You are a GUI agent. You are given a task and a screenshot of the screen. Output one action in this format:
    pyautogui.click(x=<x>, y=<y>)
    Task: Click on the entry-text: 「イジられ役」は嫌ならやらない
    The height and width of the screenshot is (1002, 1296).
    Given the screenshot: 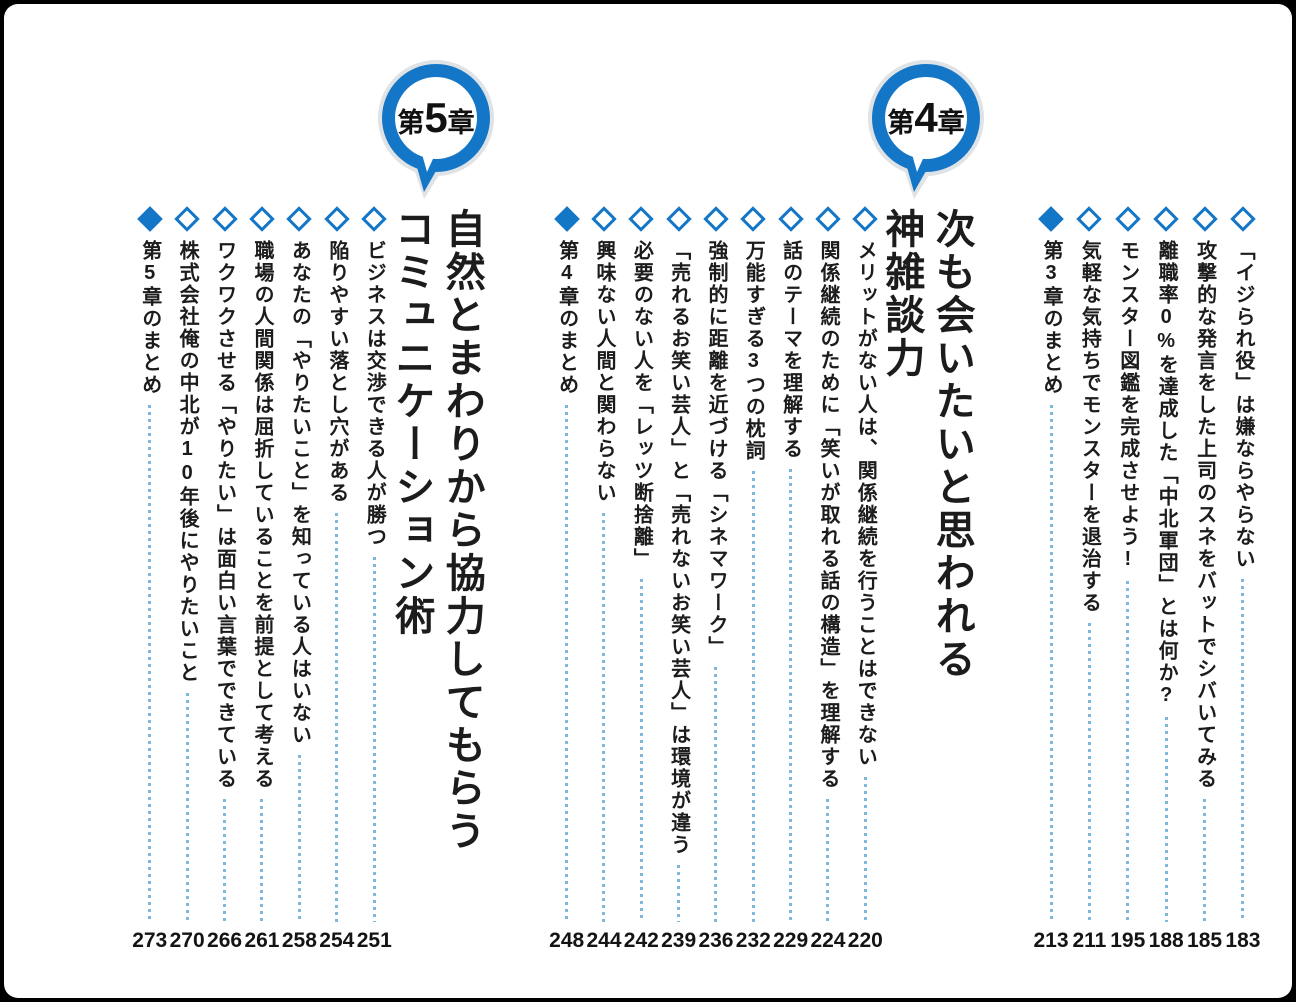 What is the action you would take?
    pyautogui.click(x=1242, y=405)
    